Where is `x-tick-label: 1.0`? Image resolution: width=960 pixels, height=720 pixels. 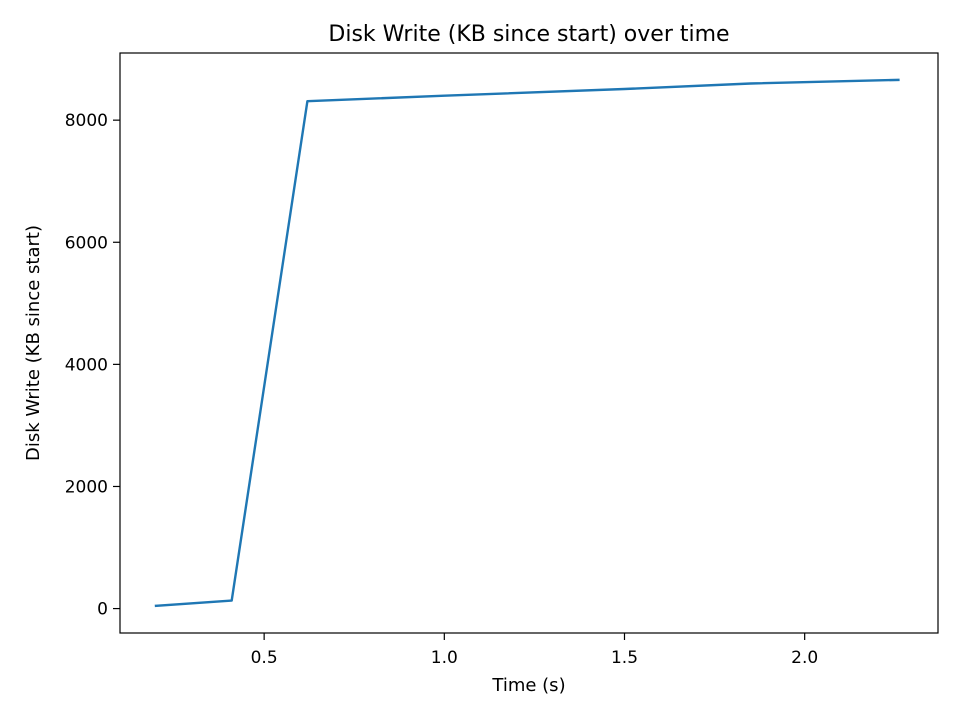
x-tick-label: 1.0 is located at coordinates (444, 658).